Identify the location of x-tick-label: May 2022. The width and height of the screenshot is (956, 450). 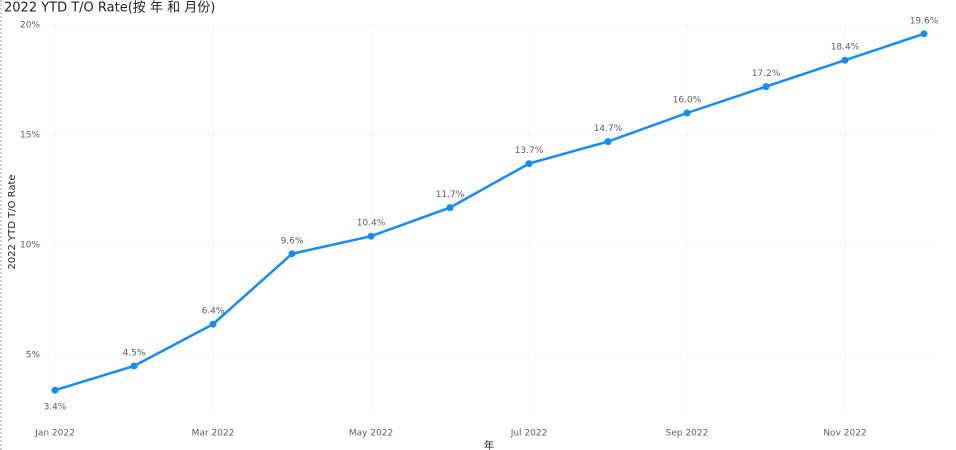
(371, 434).